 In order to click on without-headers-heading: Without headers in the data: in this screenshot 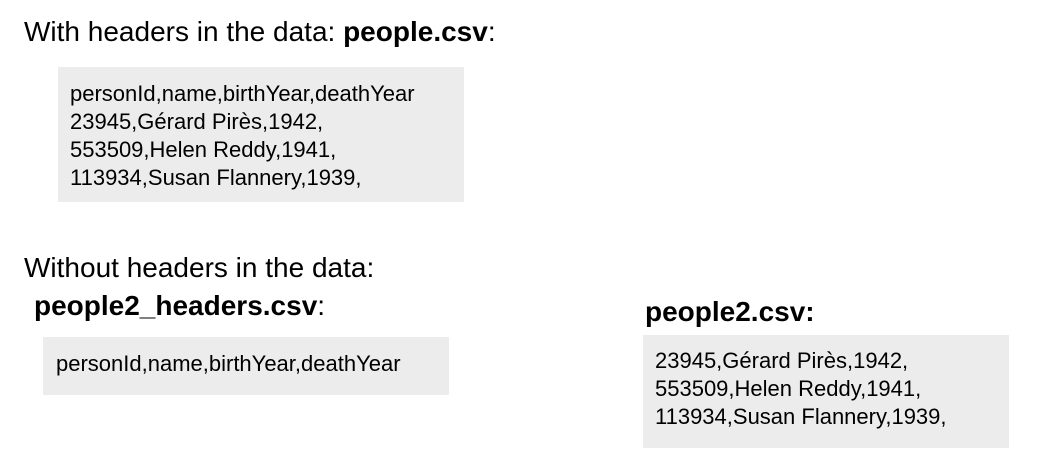, I will do `click(199, 267)`.